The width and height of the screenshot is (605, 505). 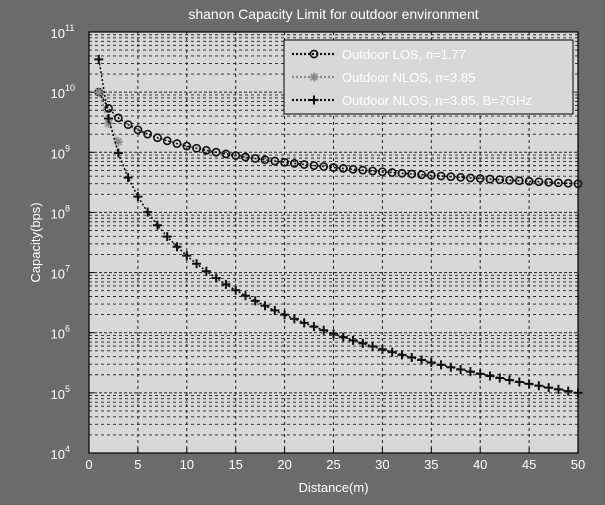 What do you see at coordinates (137, 464) in the screenshot?
I see `x-tick-label: 5` at bounding box center [137, 464].